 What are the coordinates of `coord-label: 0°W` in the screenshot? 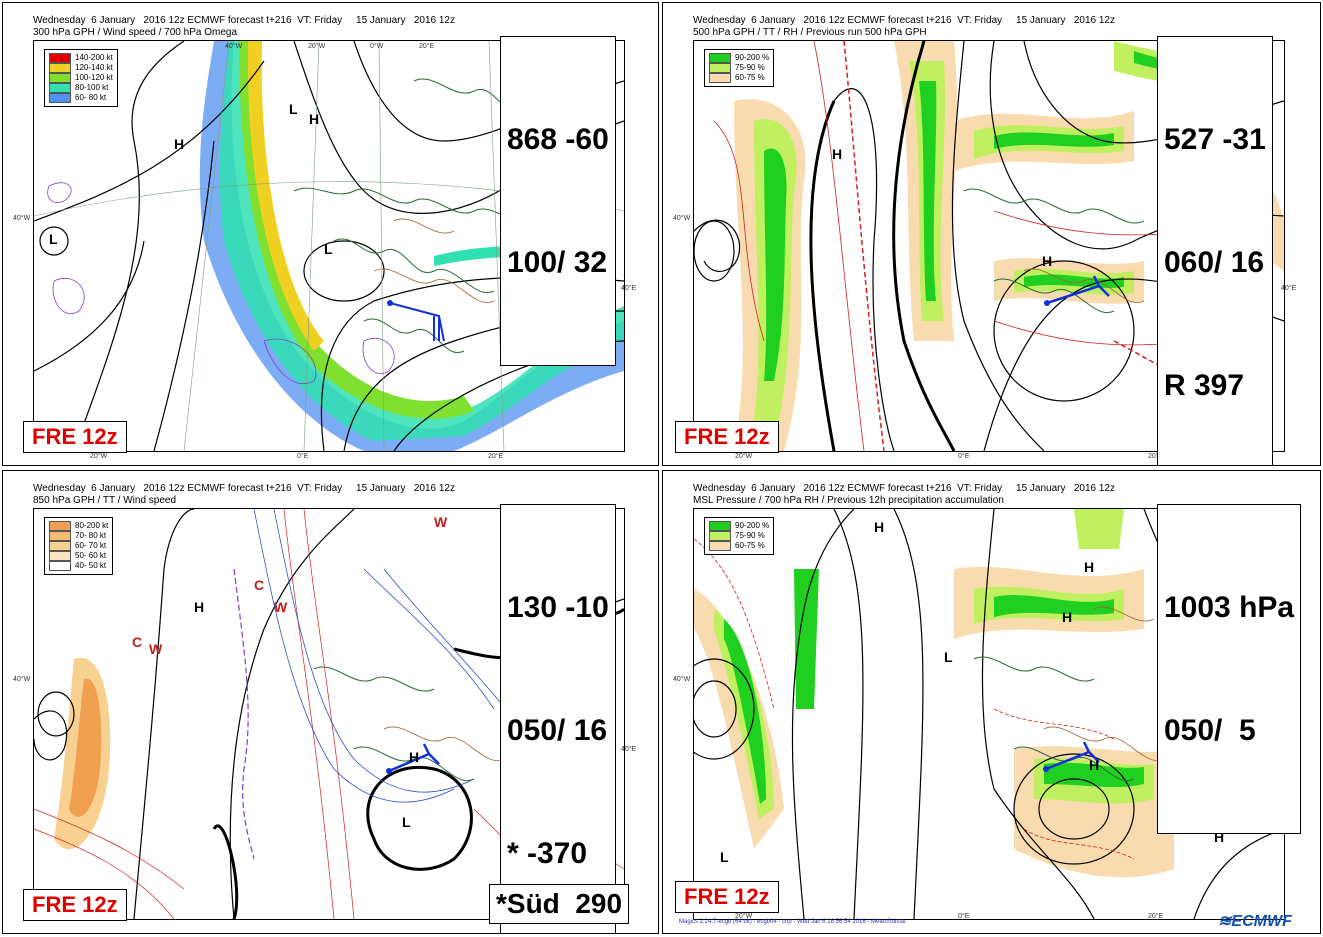 It's located at (377, 46).